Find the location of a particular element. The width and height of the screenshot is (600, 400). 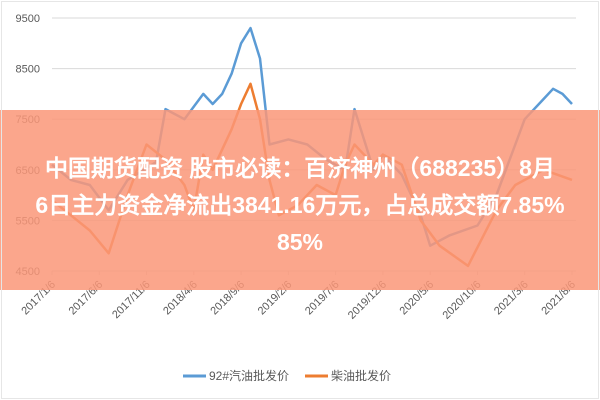

legend: 92#汽油批发价 柴油批发价 is located at coordinates (287, 375).